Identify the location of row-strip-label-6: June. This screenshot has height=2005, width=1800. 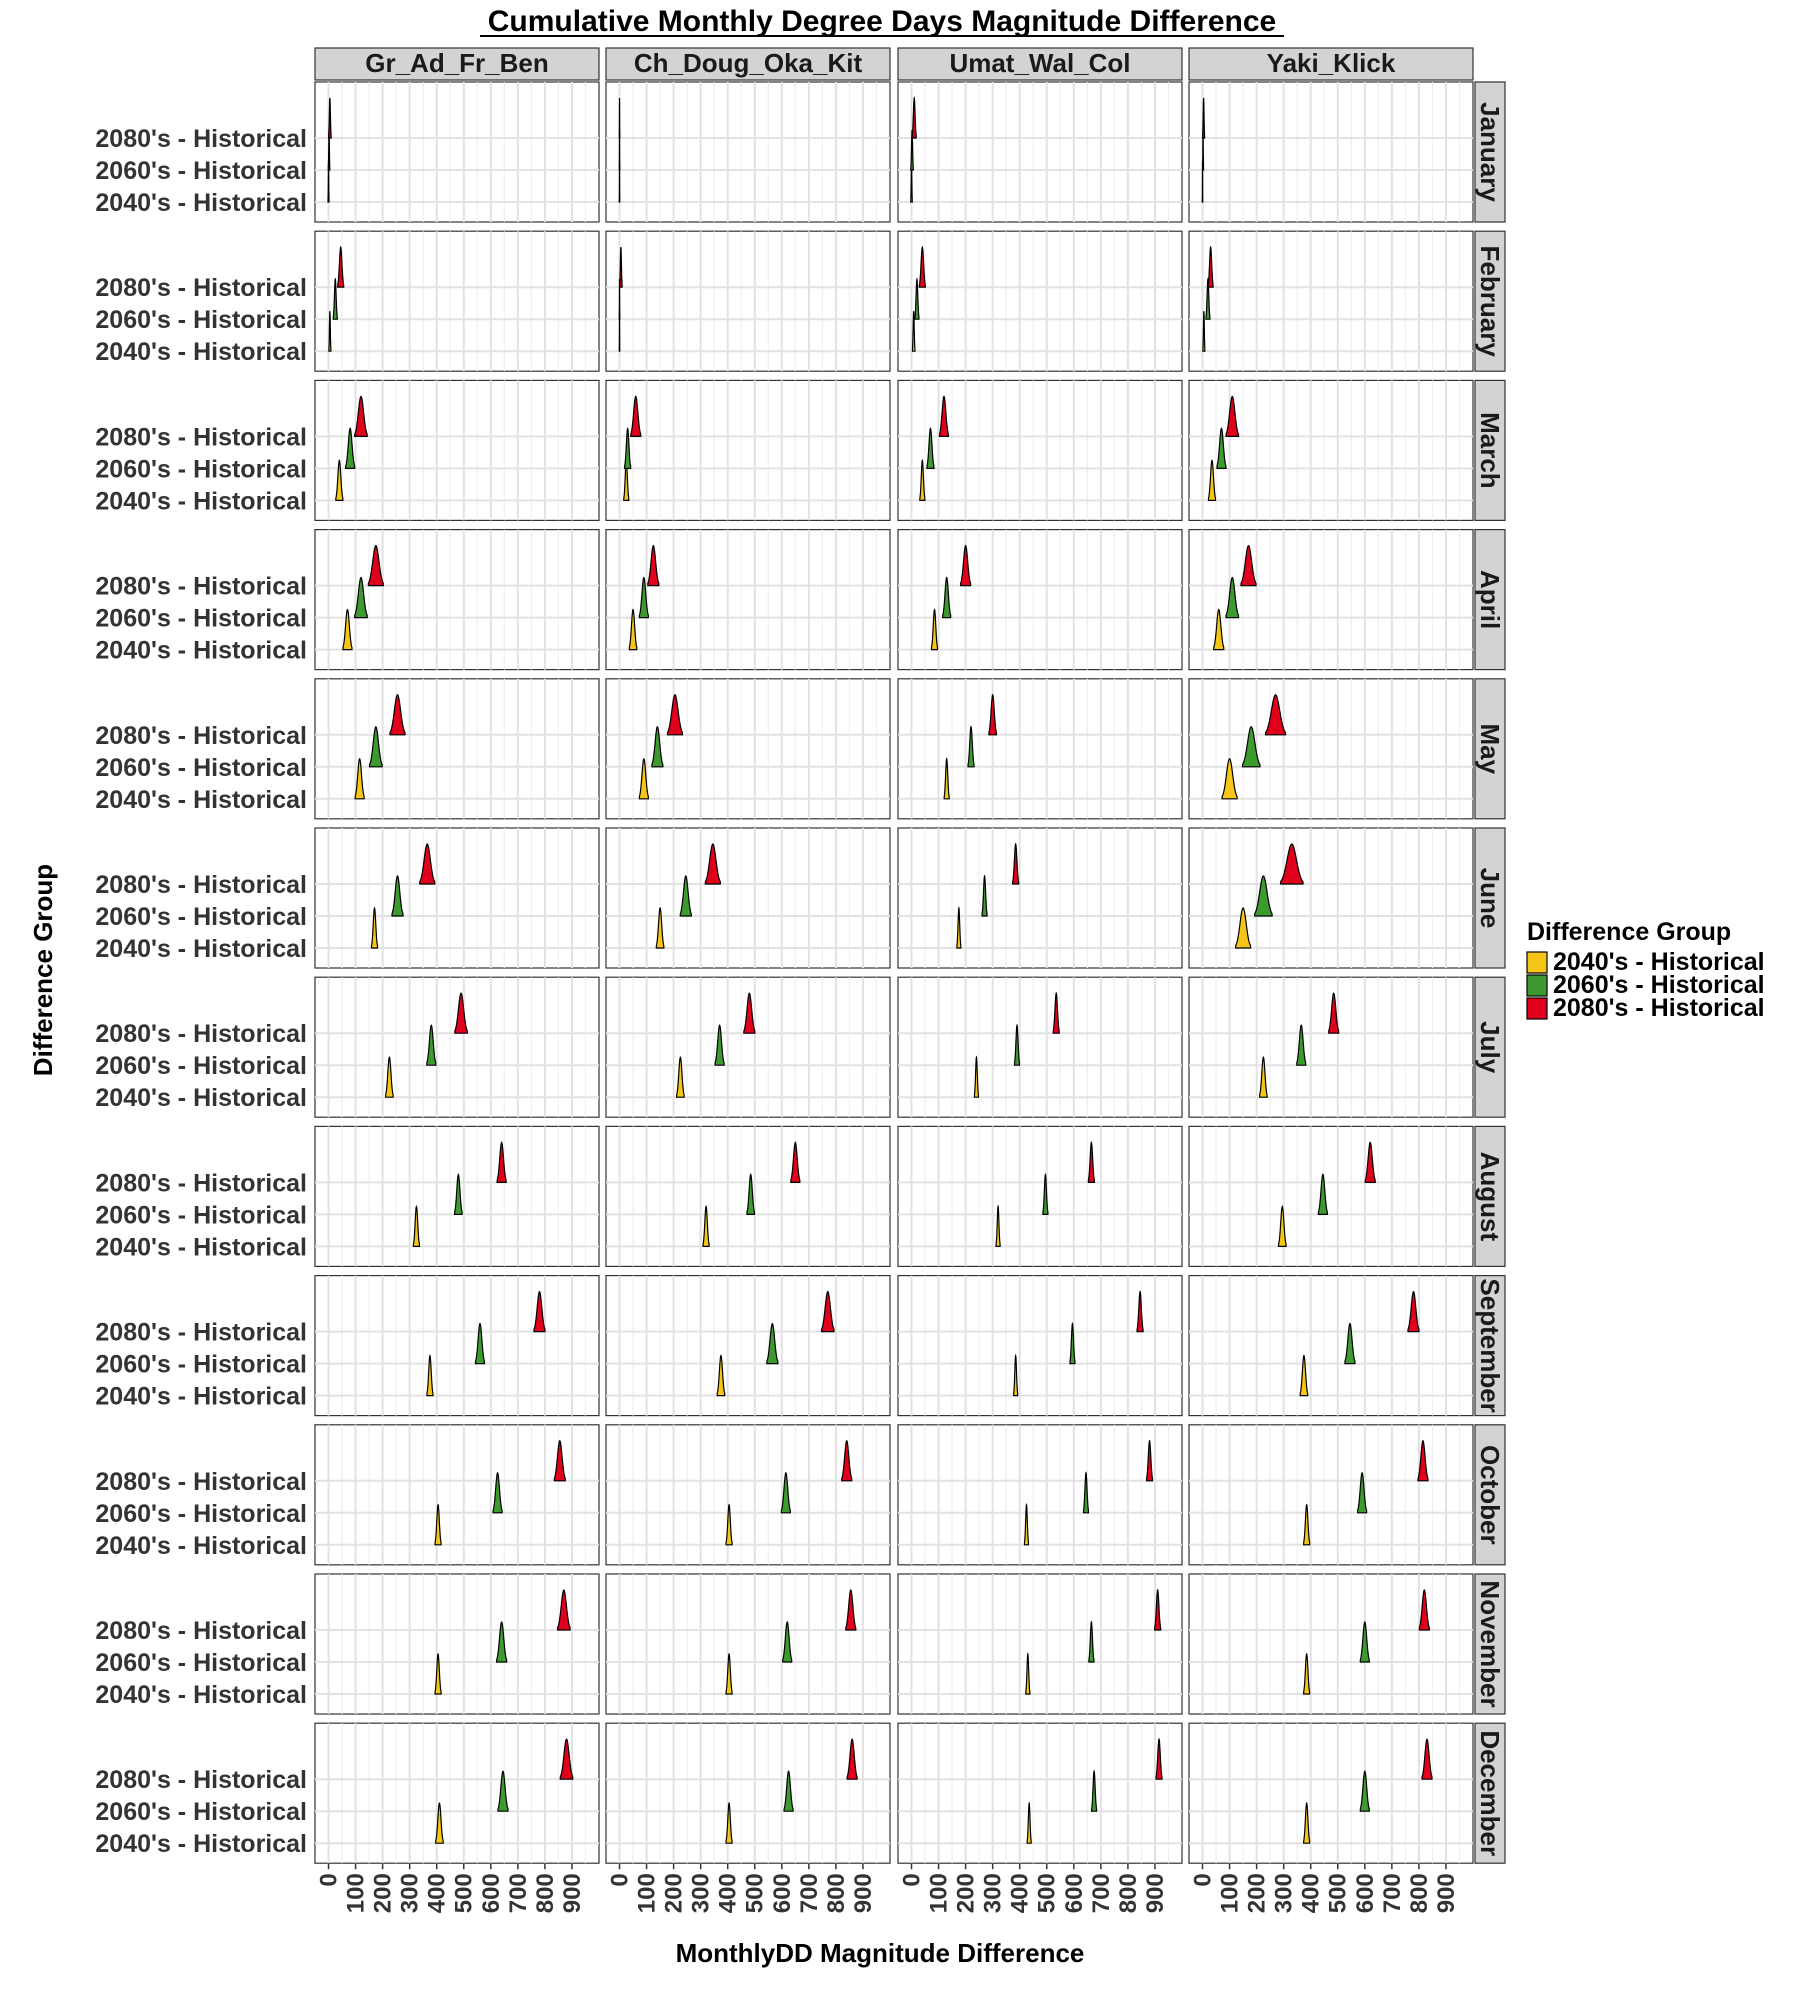
(1490, 898).